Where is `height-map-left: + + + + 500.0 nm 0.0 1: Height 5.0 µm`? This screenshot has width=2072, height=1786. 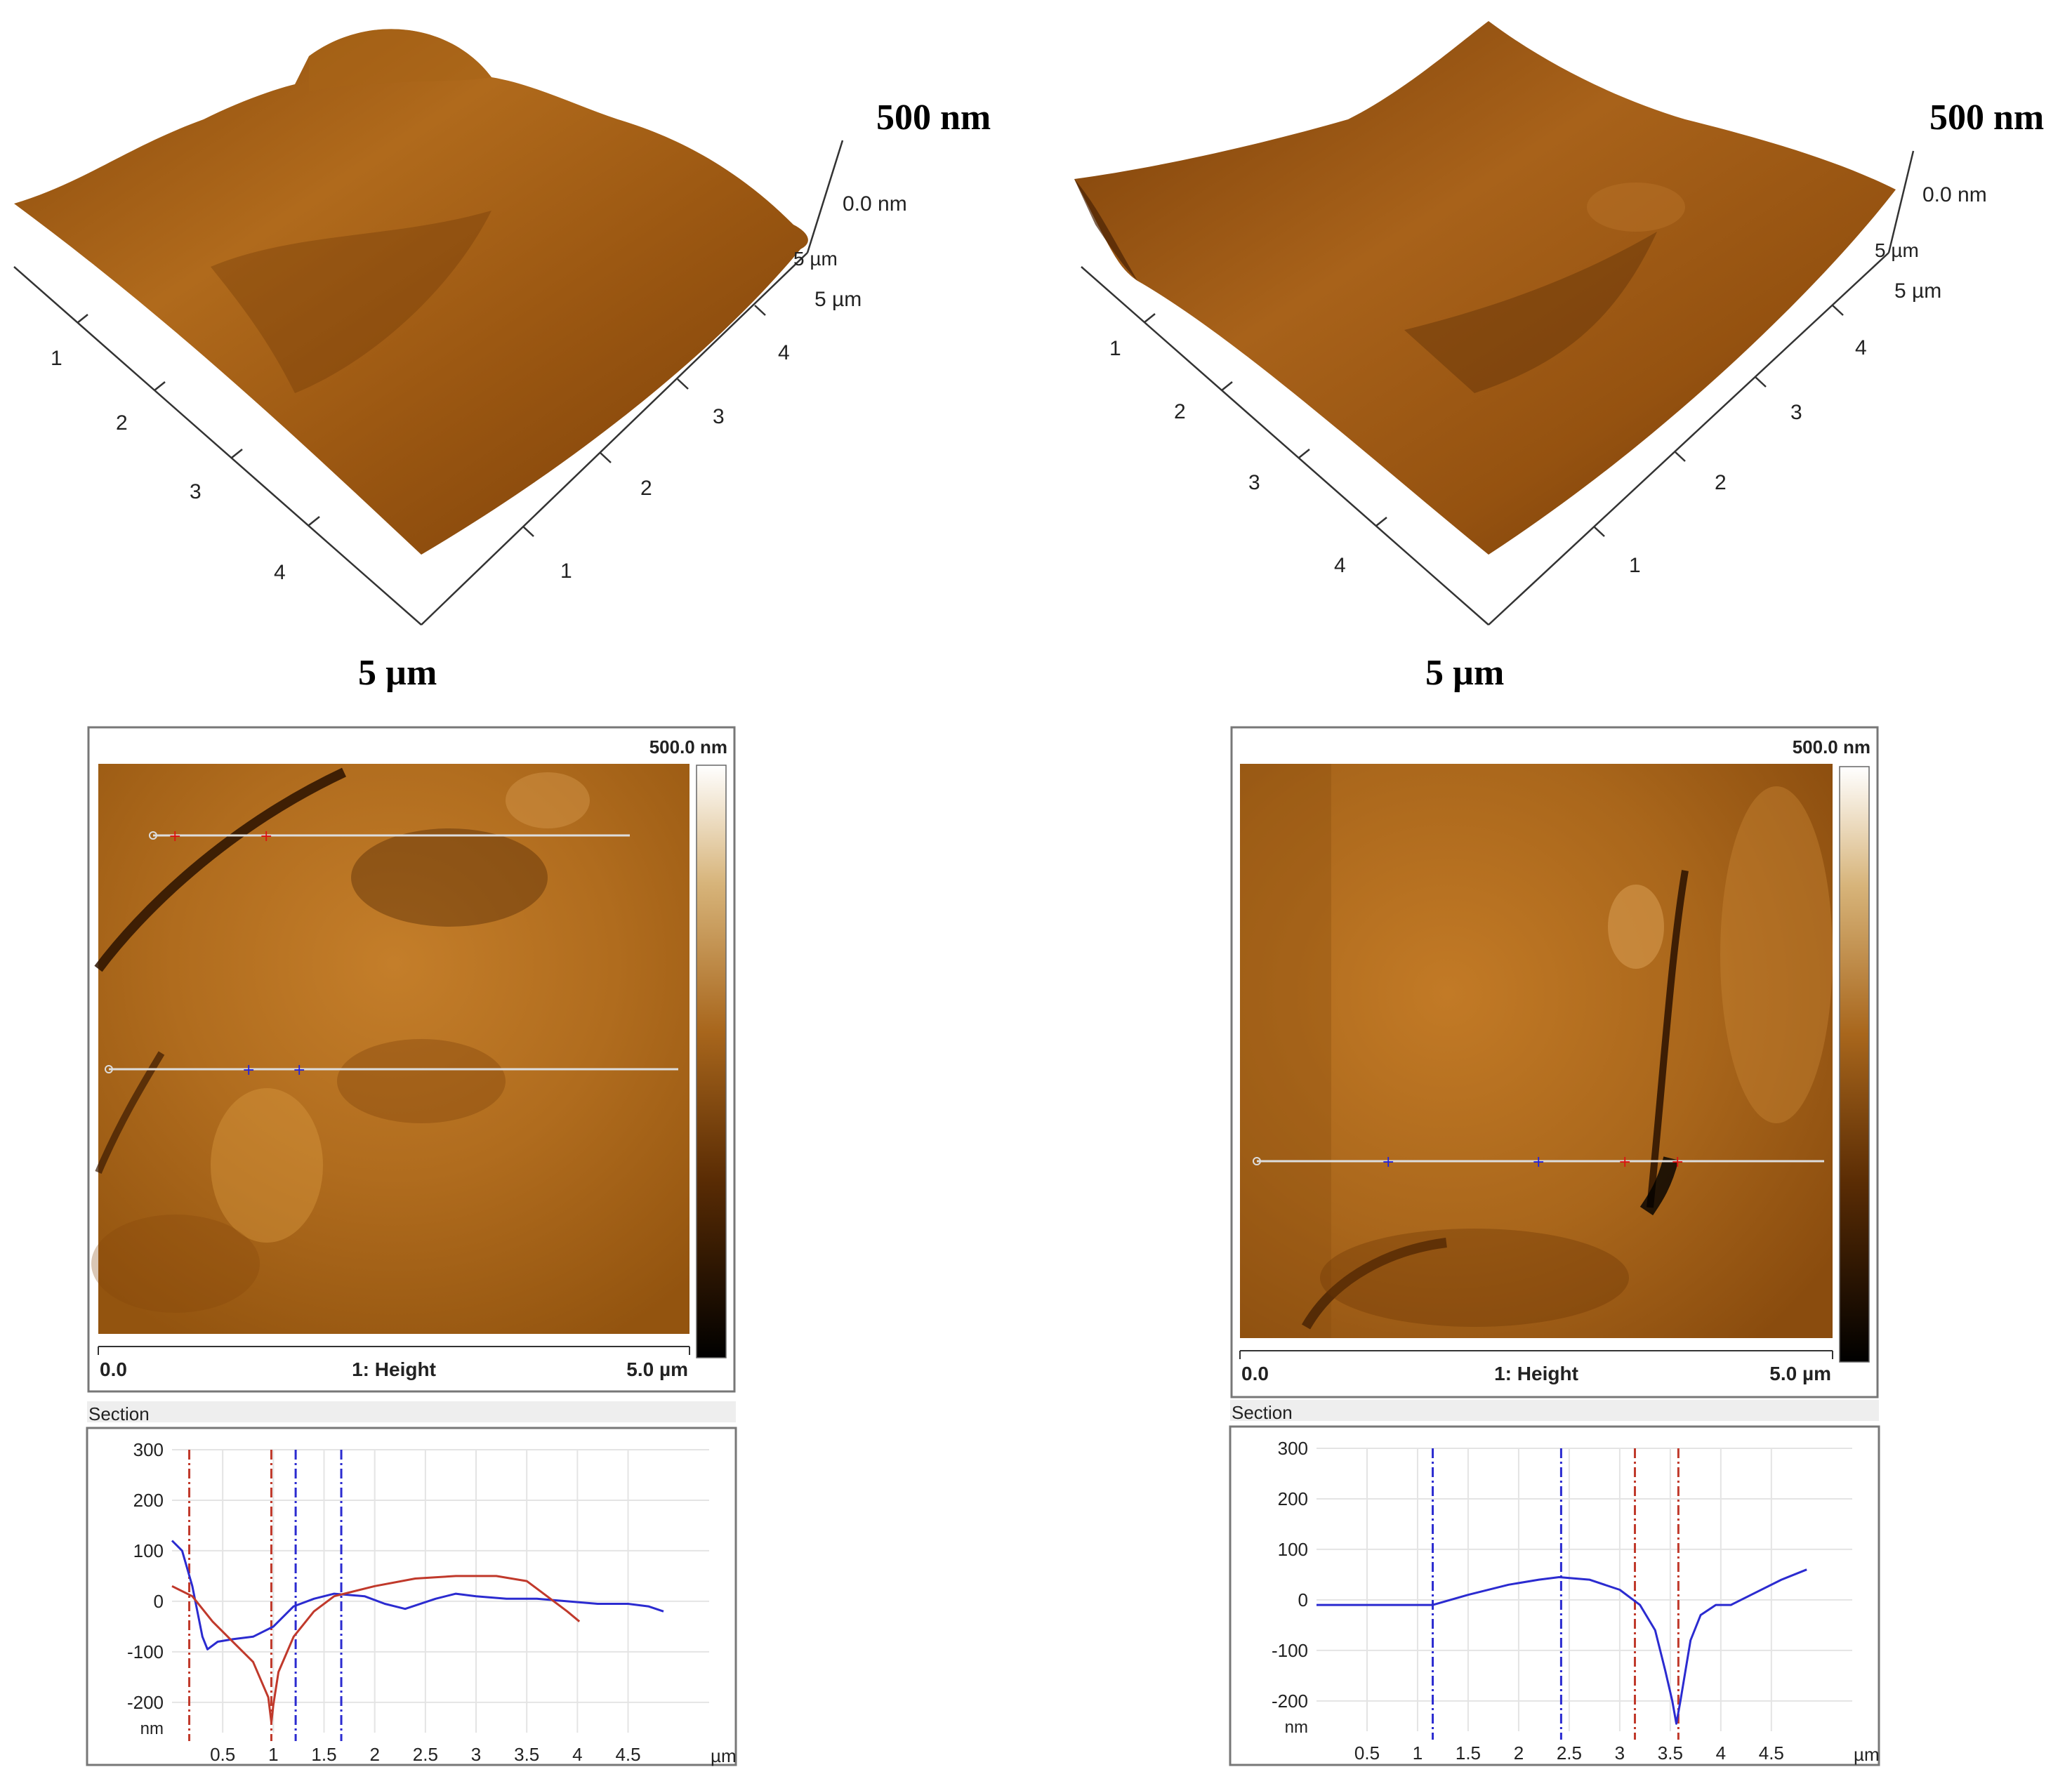
height-map-left: + + + + 500.0 nm 0.0 1: Height 5.0 µm is located at coordinates (411, 1060).